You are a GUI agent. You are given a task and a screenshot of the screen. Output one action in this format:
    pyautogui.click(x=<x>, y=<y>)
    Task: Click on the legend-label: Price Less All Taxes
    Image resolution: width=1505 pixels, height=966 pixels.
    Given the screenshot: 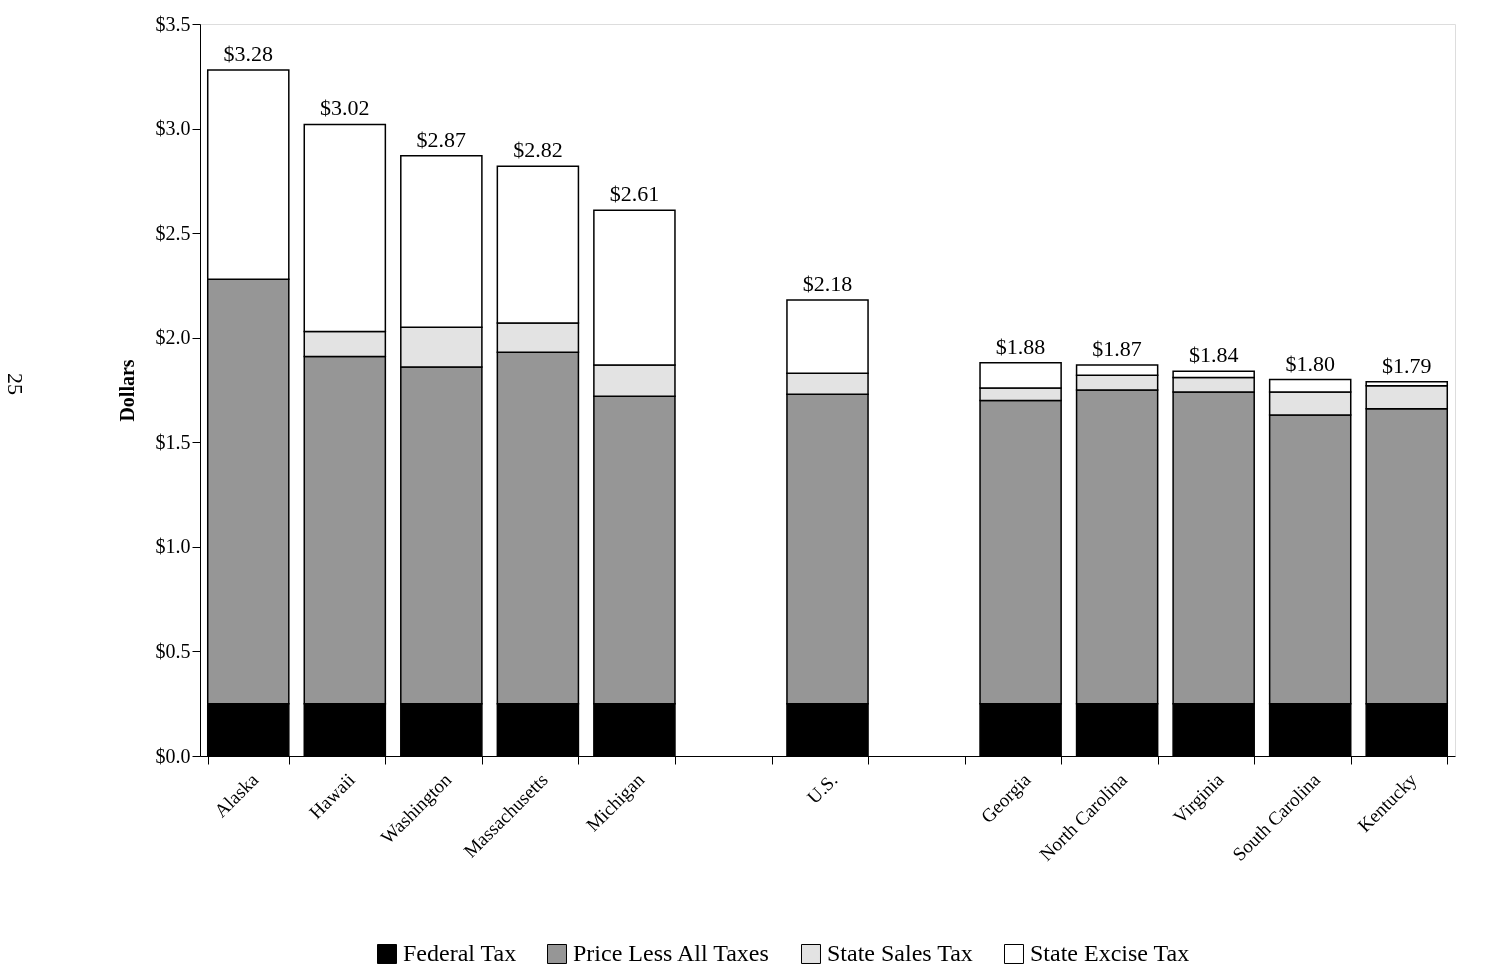 What is the action you would take?
    pyautogui.click(x=671, y=953)
    